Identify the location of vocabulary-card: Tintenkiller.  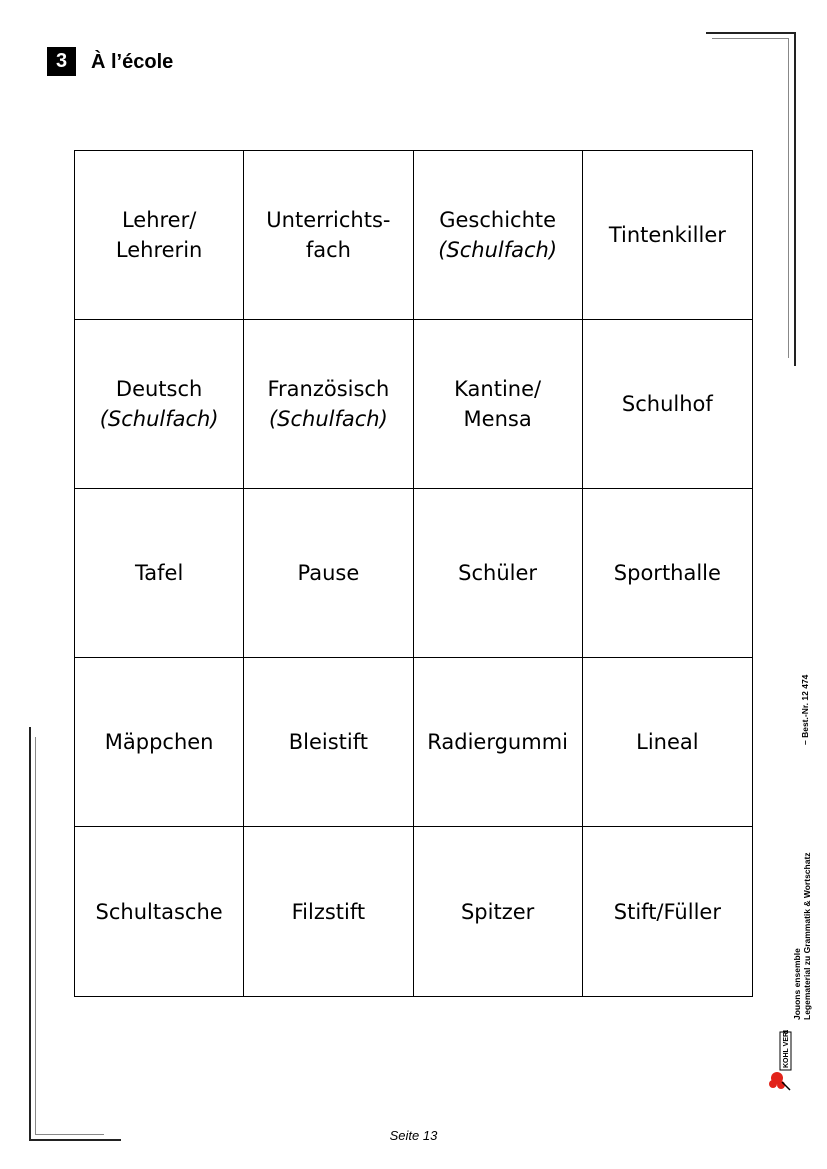
(667, 235).